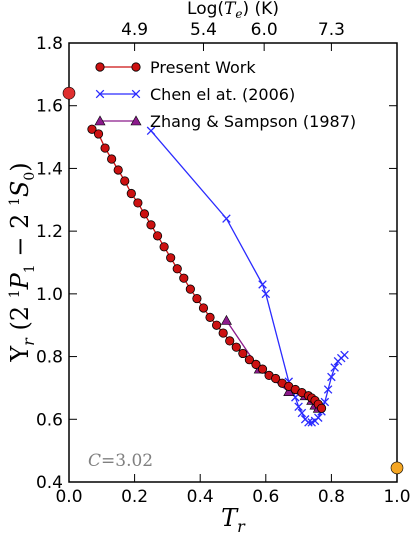 This screenshot has width=416, height=536. I want to click on legend-entry: Zhang & Sampson (1987), so click(225, 121).